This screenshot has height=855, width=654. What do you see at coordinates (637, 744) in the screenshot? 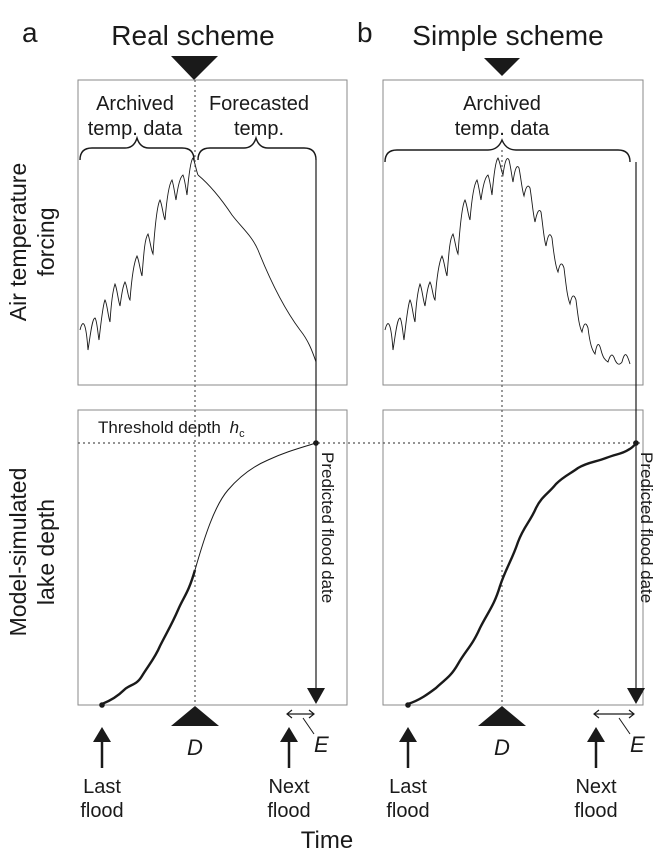
I see `panel-b-e-label: E` at bounding box center [637, 744].